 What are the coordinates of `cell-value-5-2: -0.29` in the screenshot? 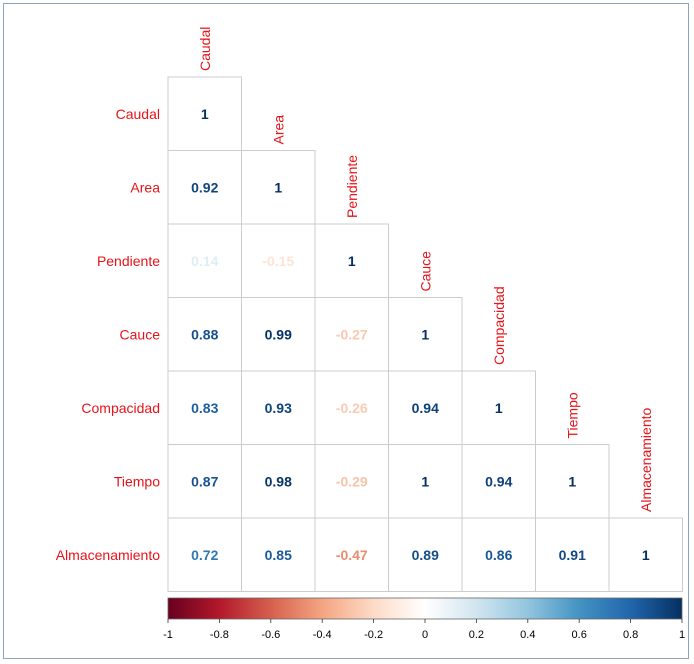 It's located at (352, 481).